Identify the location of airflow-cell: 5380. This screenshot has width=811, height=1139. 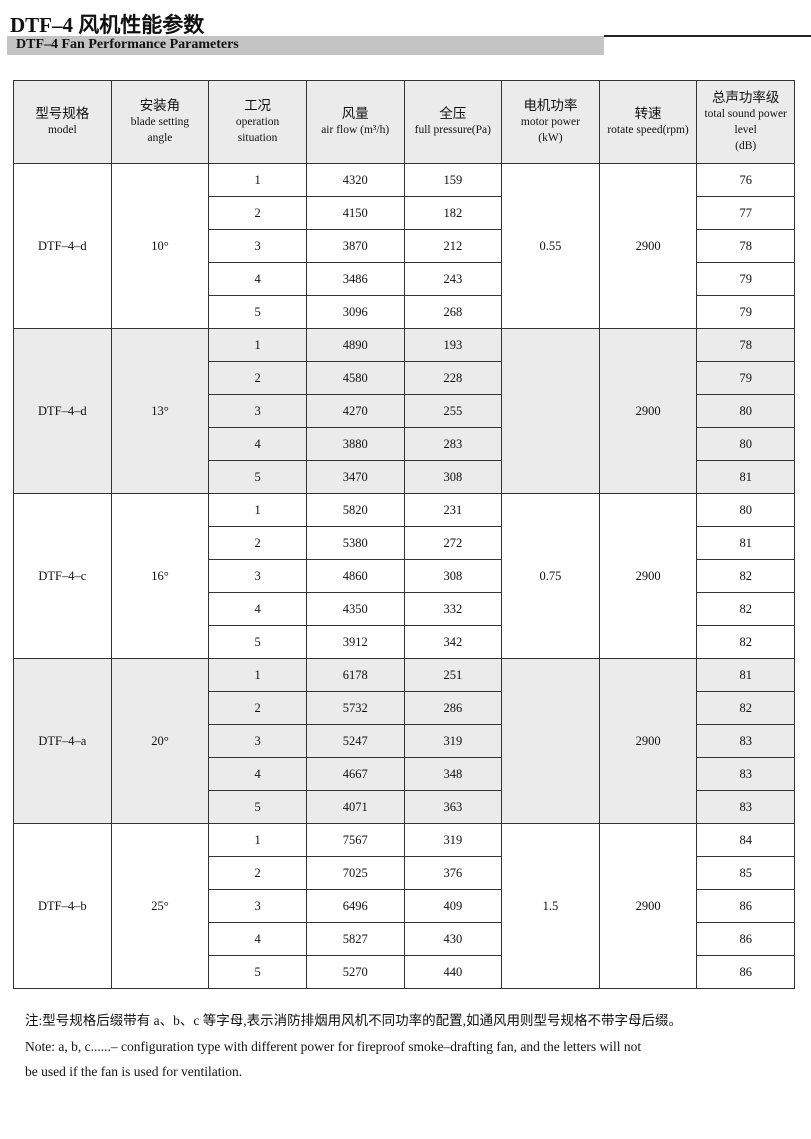
(355, 543).